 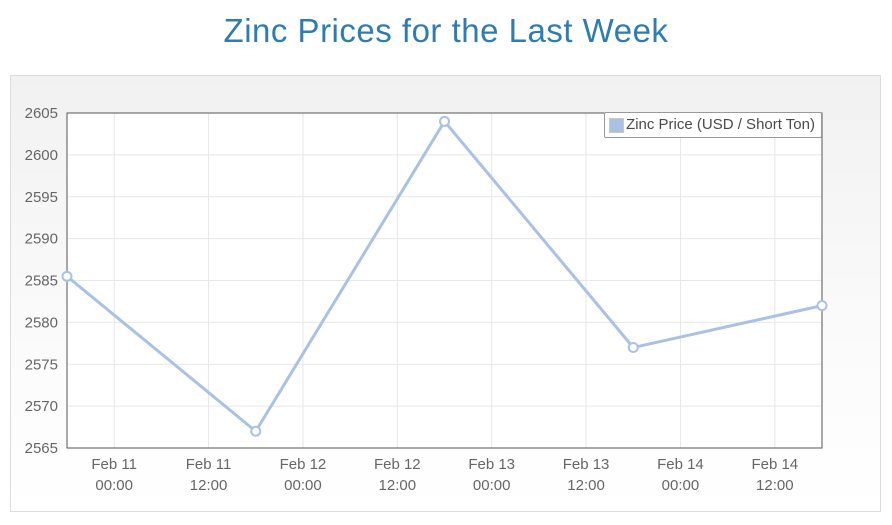 I want to click on x-tick-label: Feb 14 00:00, so click(x=680, y=475).